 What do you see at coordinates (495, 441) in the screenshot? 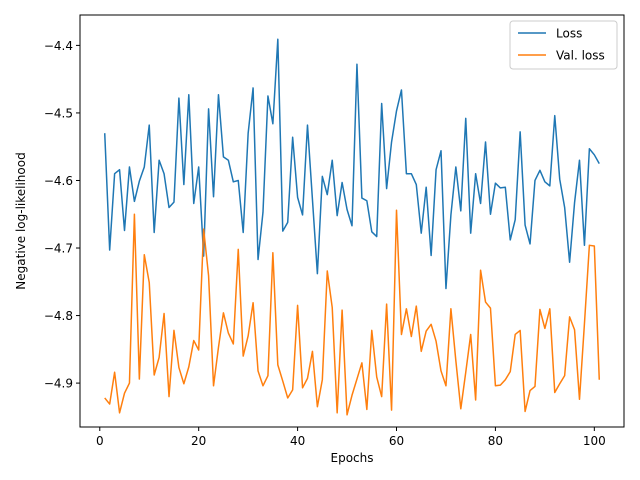
I see `x-tick-label: 80` at bounding box center [495, 441].